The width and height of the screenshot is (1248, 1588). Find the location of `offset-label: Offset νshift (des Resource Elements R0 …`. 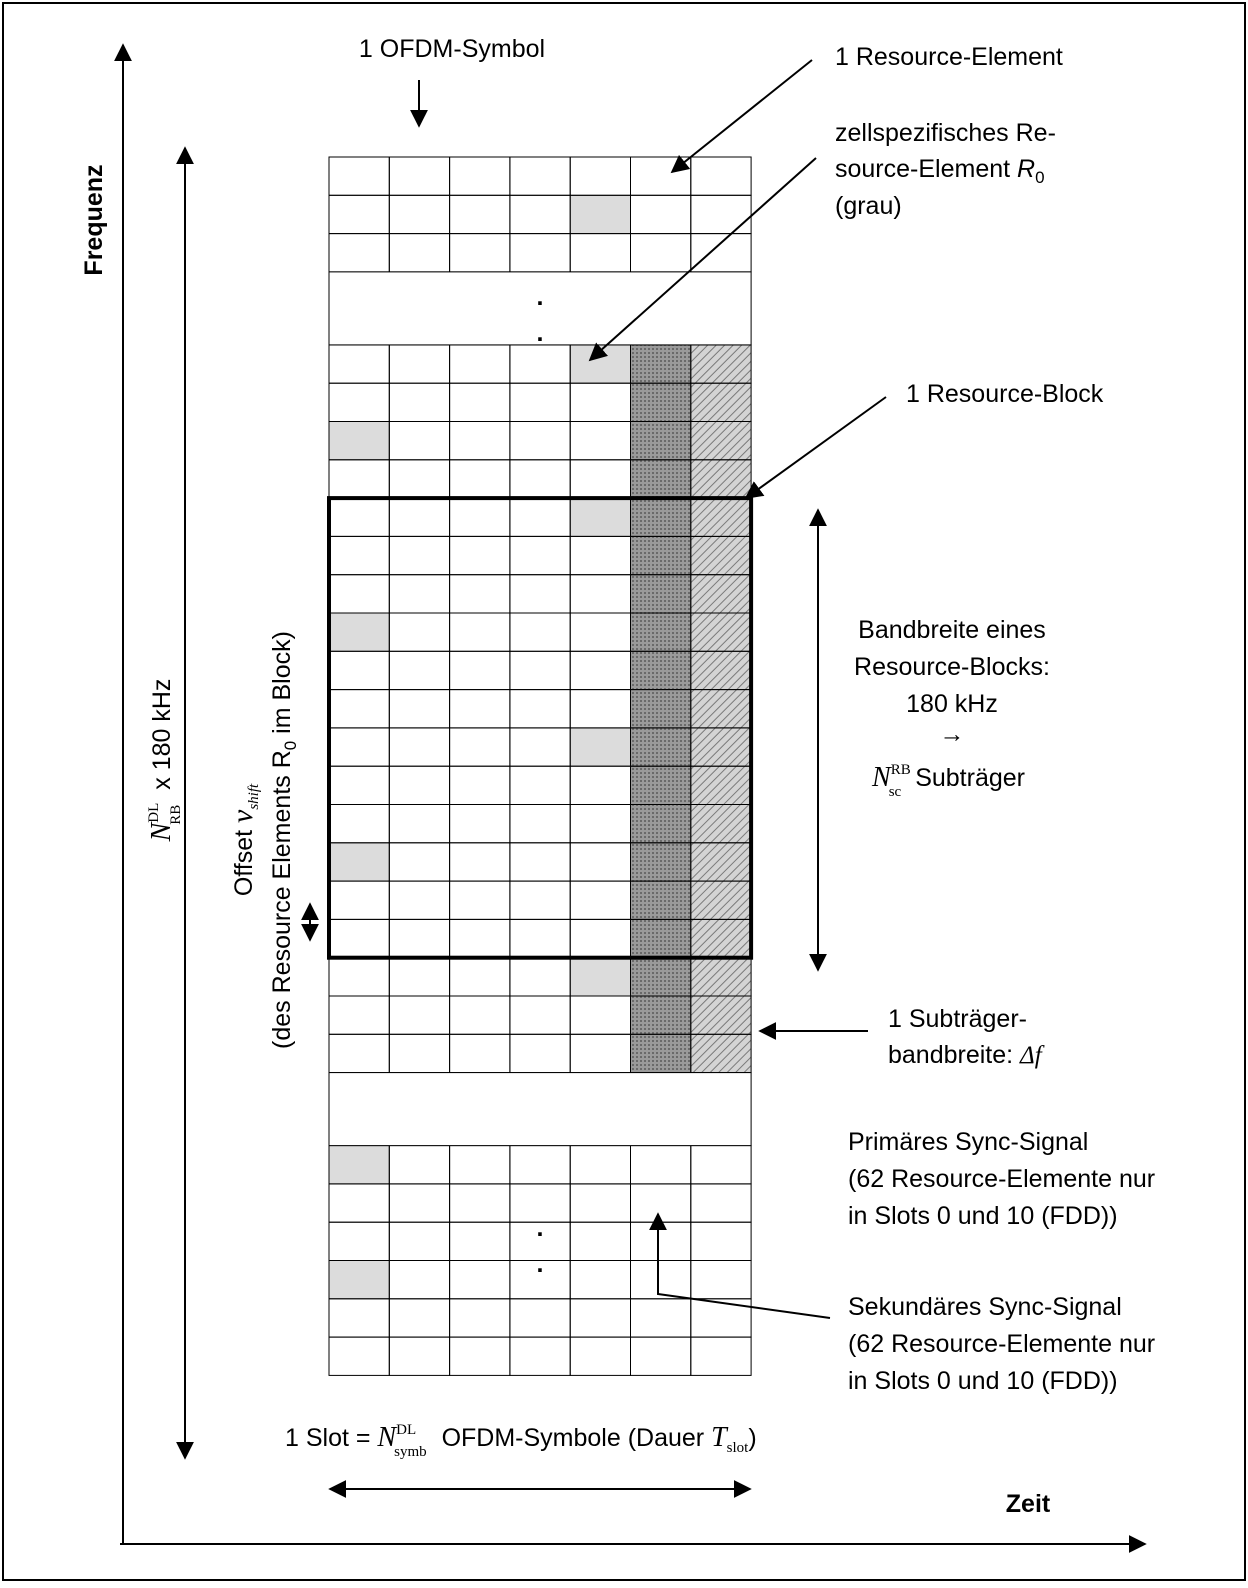

offset-label: Offset νshift (des Resource Elements R0 … is located at coordinates (263, 840).